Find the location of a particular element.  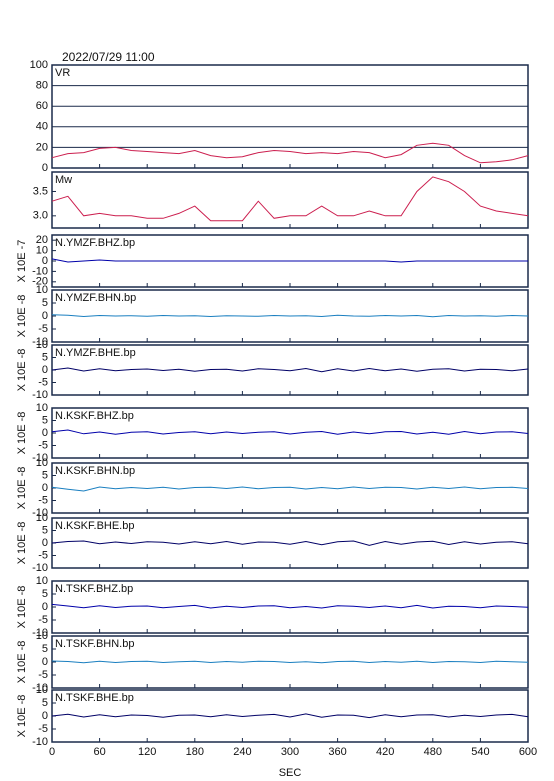

y-tick-label: 100 is located at coordinates (39, 65).